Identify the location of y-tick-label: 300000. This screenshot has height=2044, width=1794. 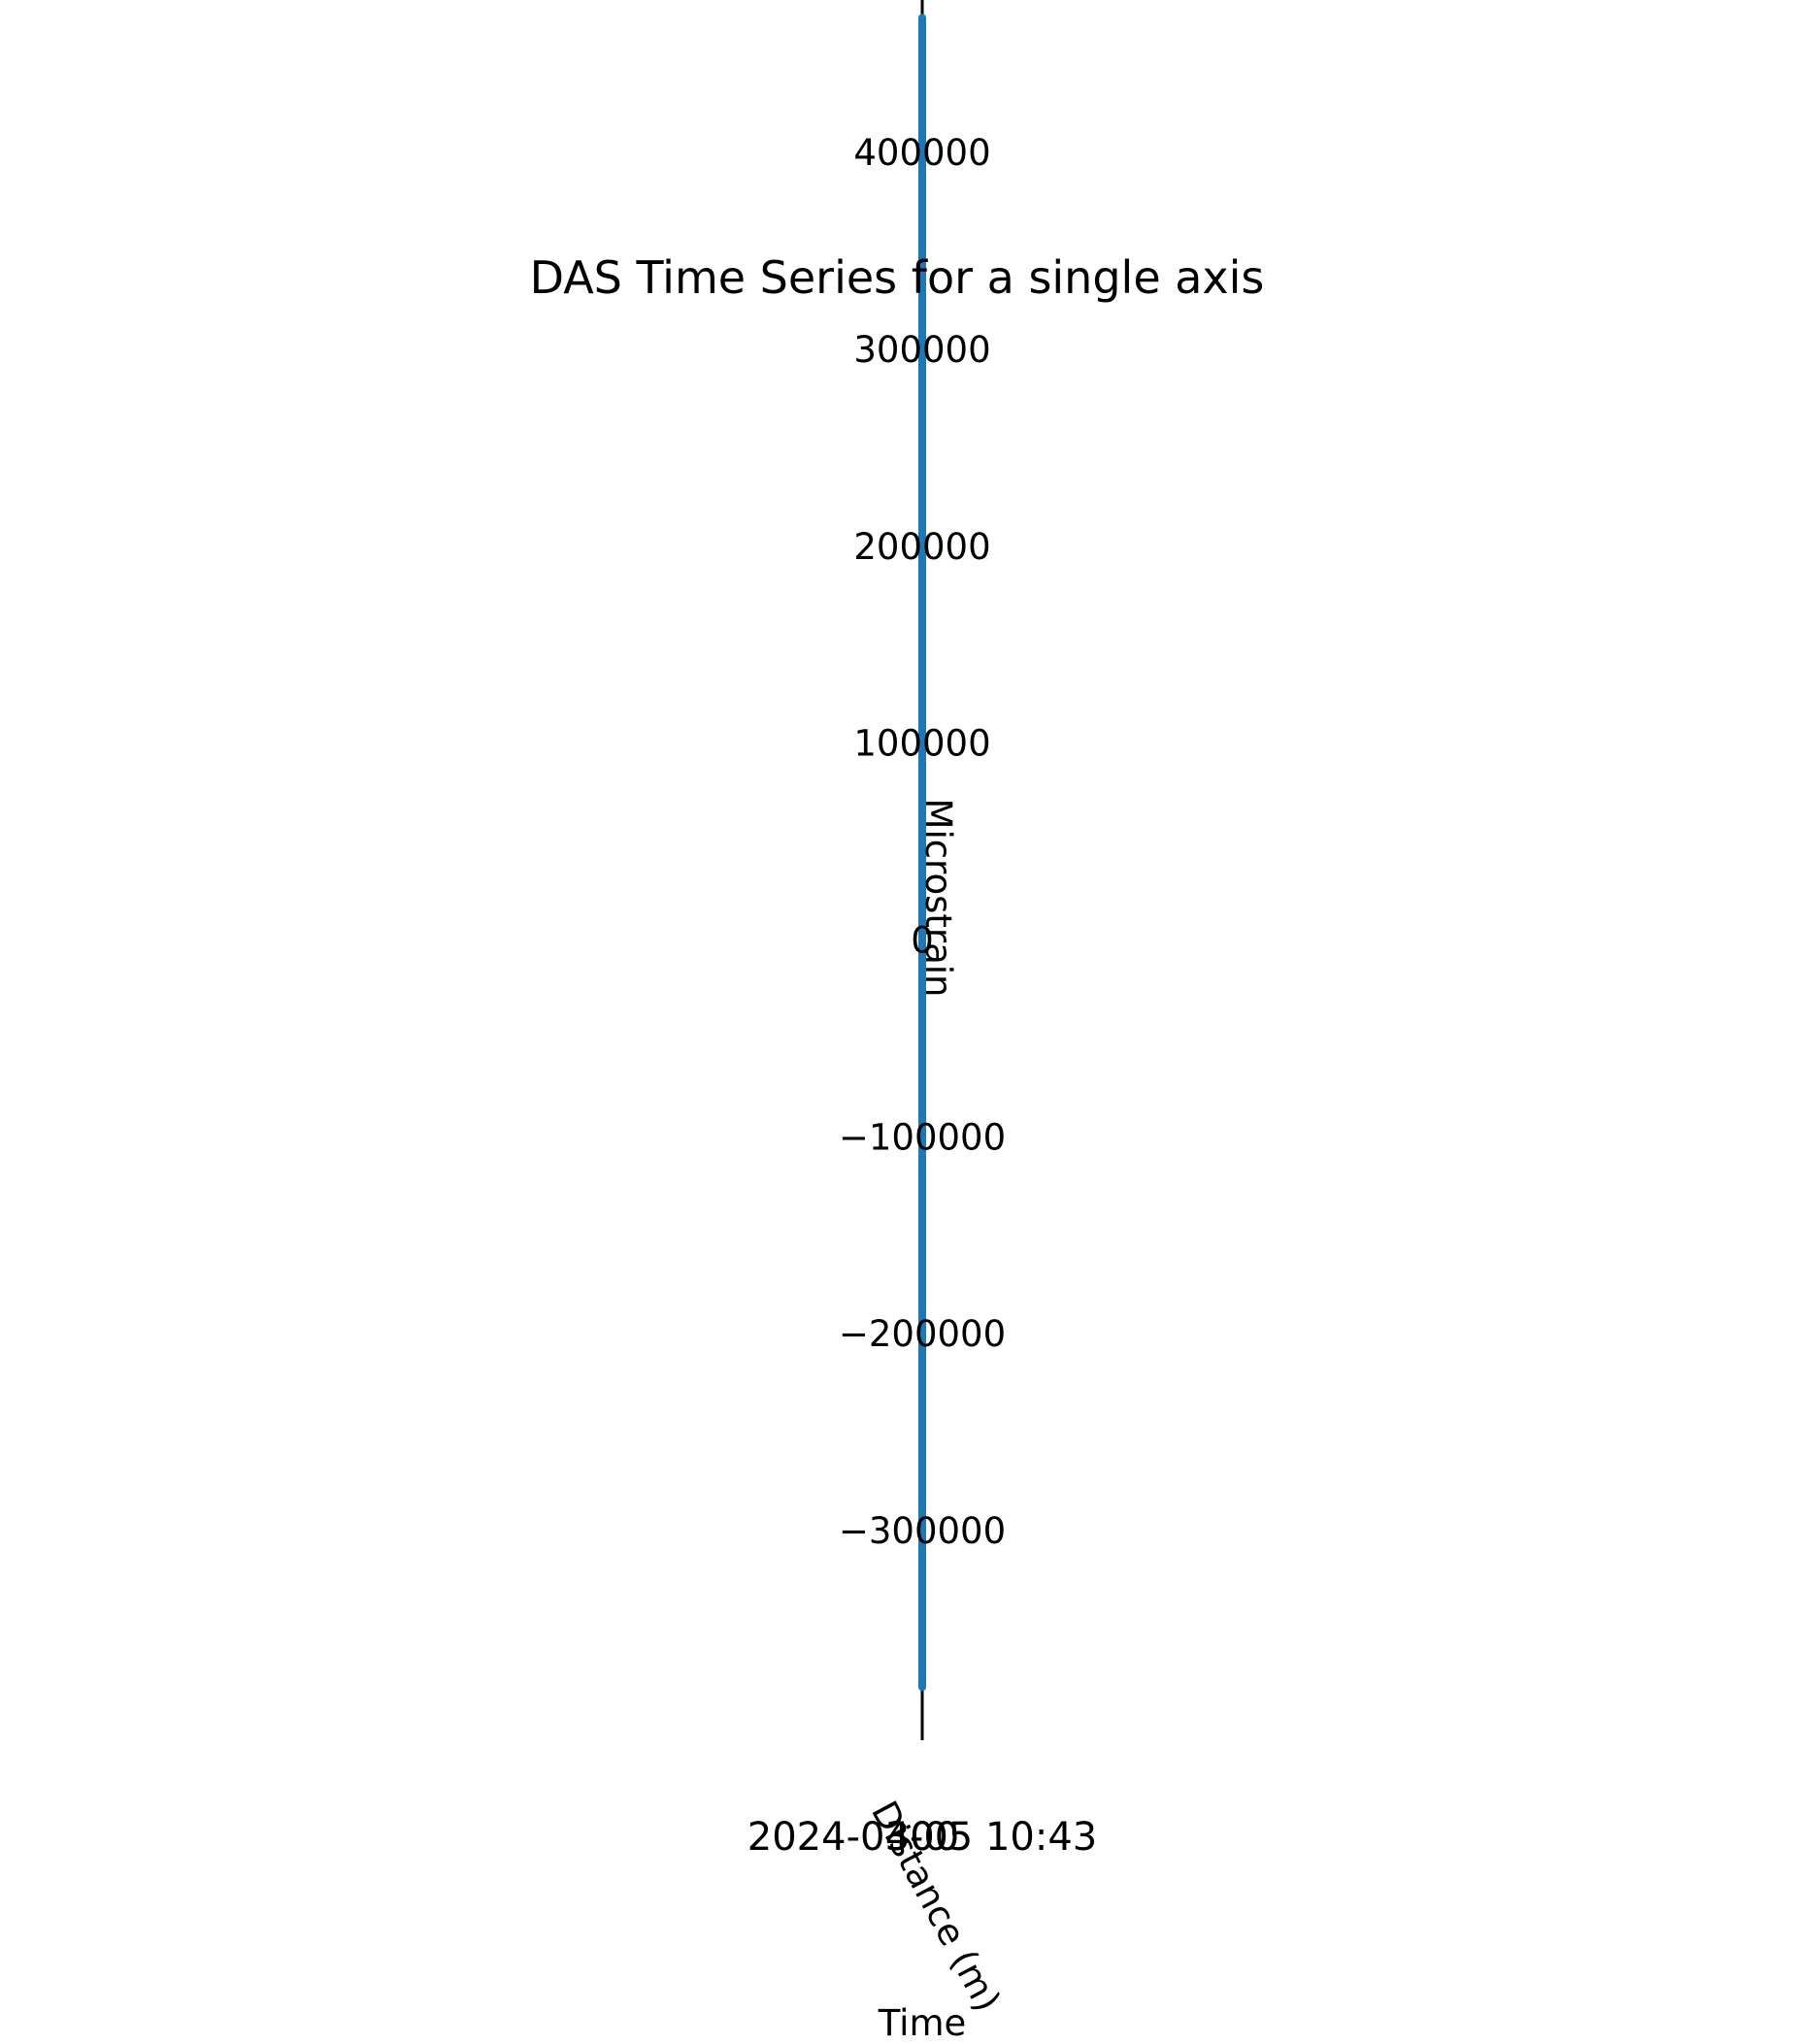
(921, 350).